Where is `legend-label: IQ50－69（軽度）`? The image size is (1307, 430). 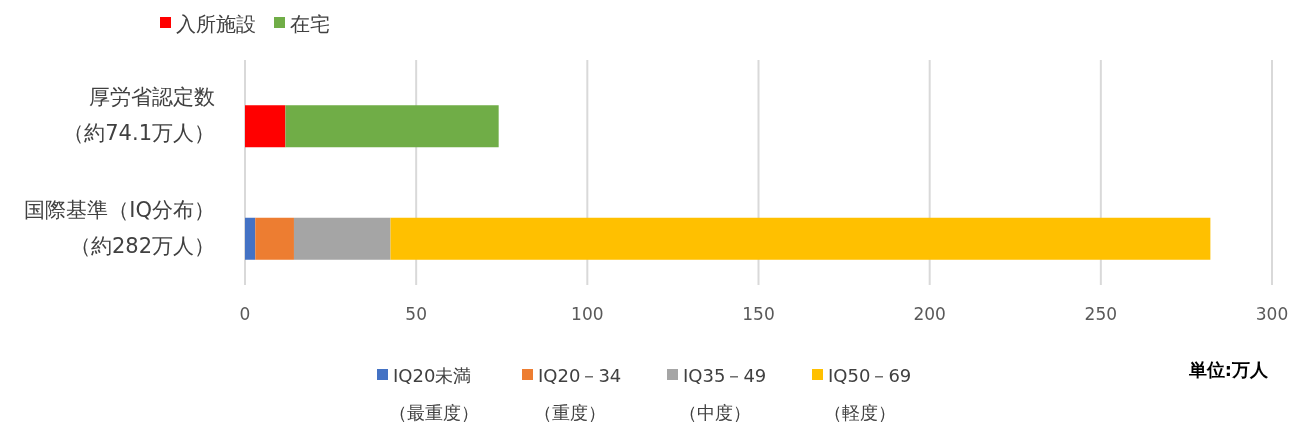
legend-label: IQ50－69（軽度） is located at coordinates (868, 394).